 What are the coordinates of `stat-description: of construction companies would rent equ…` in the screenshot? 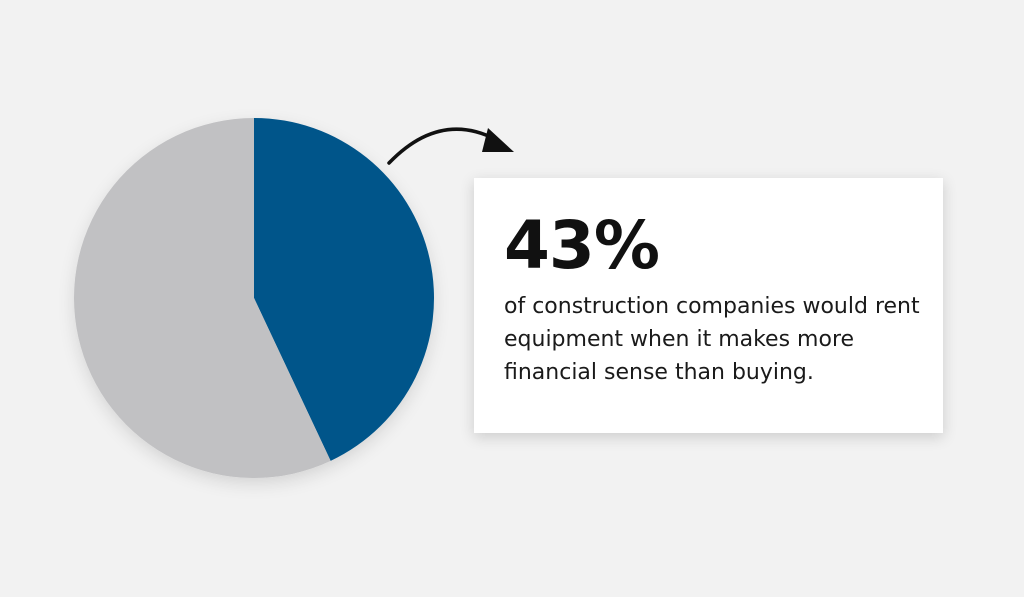 It's located at (712, 339).